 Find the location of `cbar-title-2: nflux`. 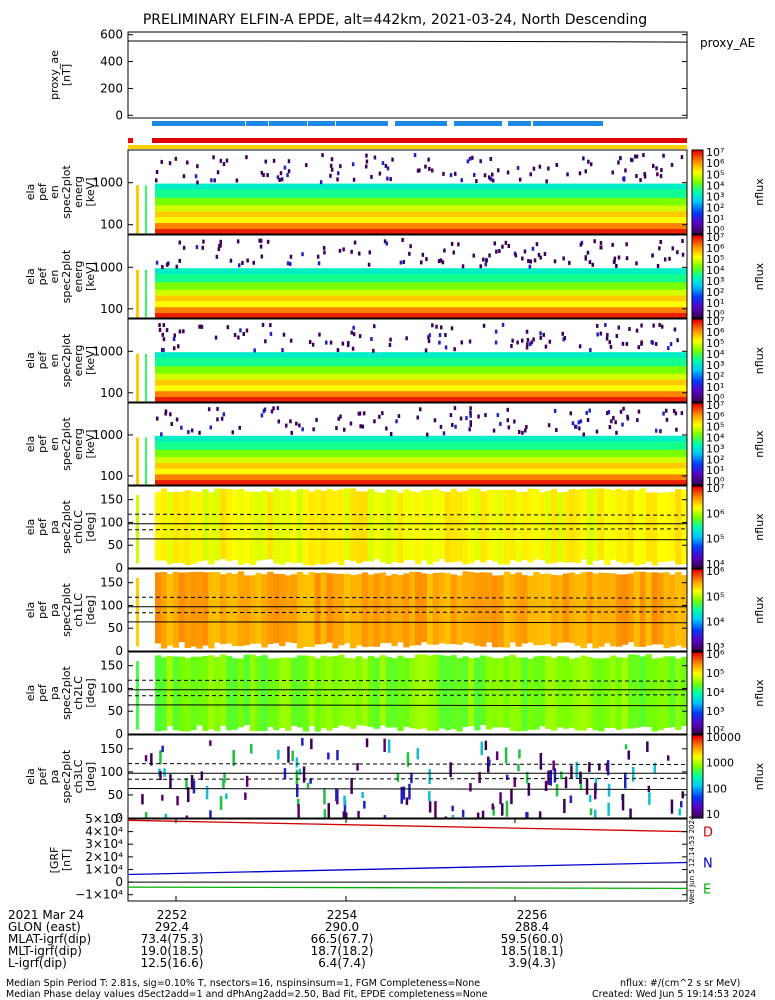

cbar-title-2: nflux is located at coordinates (759, 276).